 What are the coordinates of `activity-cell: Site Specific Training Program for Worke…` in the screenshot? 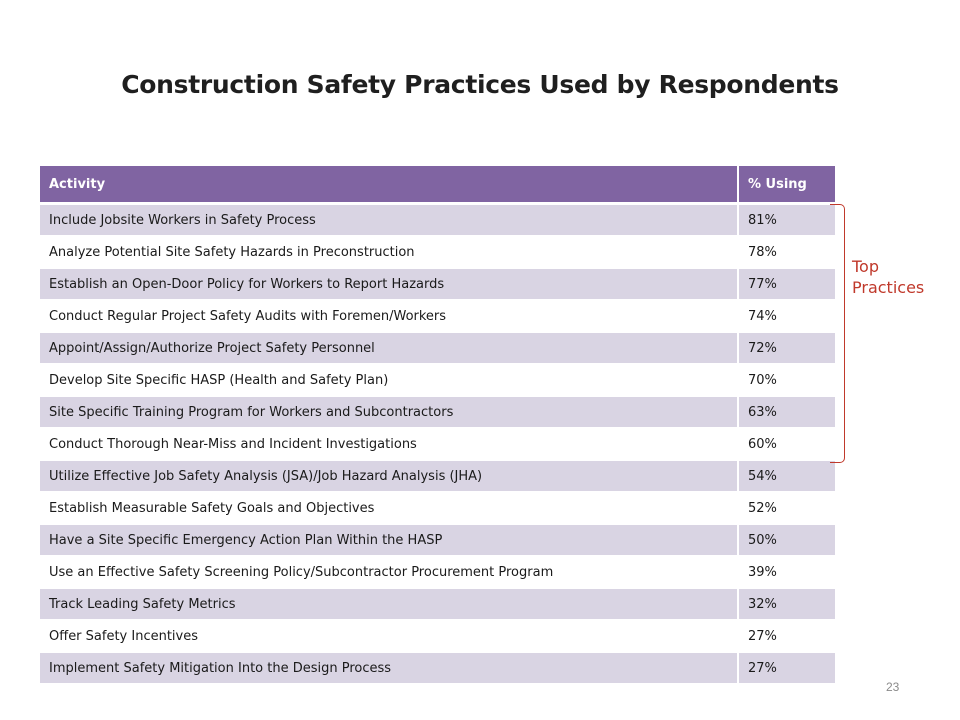 It's located at (389, 412).